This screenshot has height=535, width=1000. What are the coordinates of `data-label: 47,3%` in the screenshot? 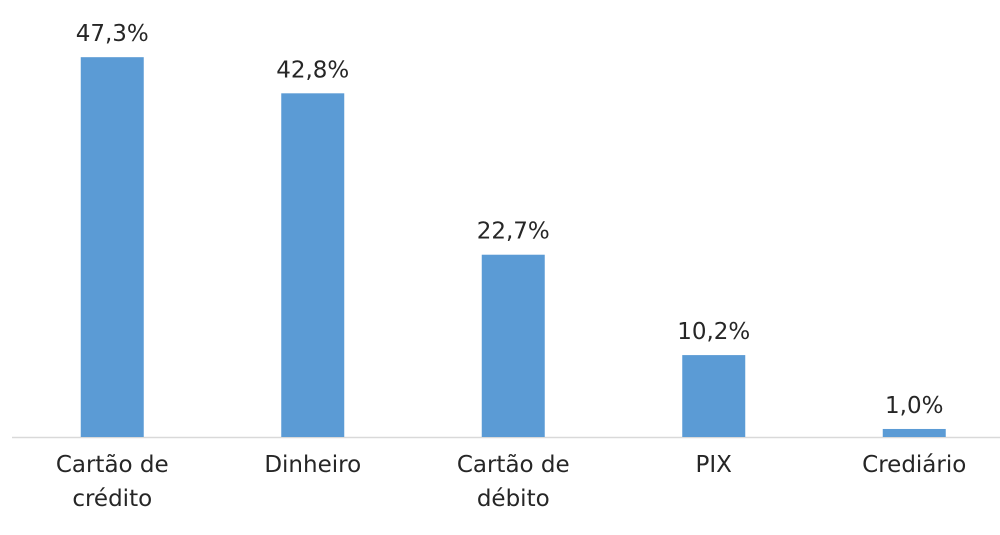 It's located at (112, 34).